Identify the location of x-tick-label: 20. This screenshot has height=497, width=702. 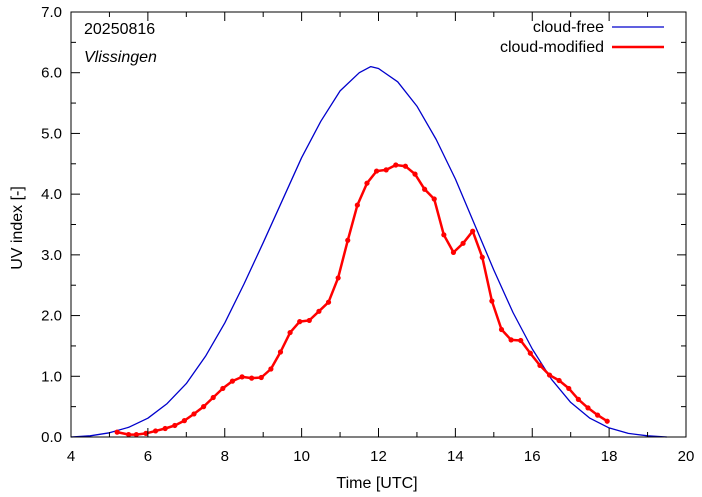
(686, 456).